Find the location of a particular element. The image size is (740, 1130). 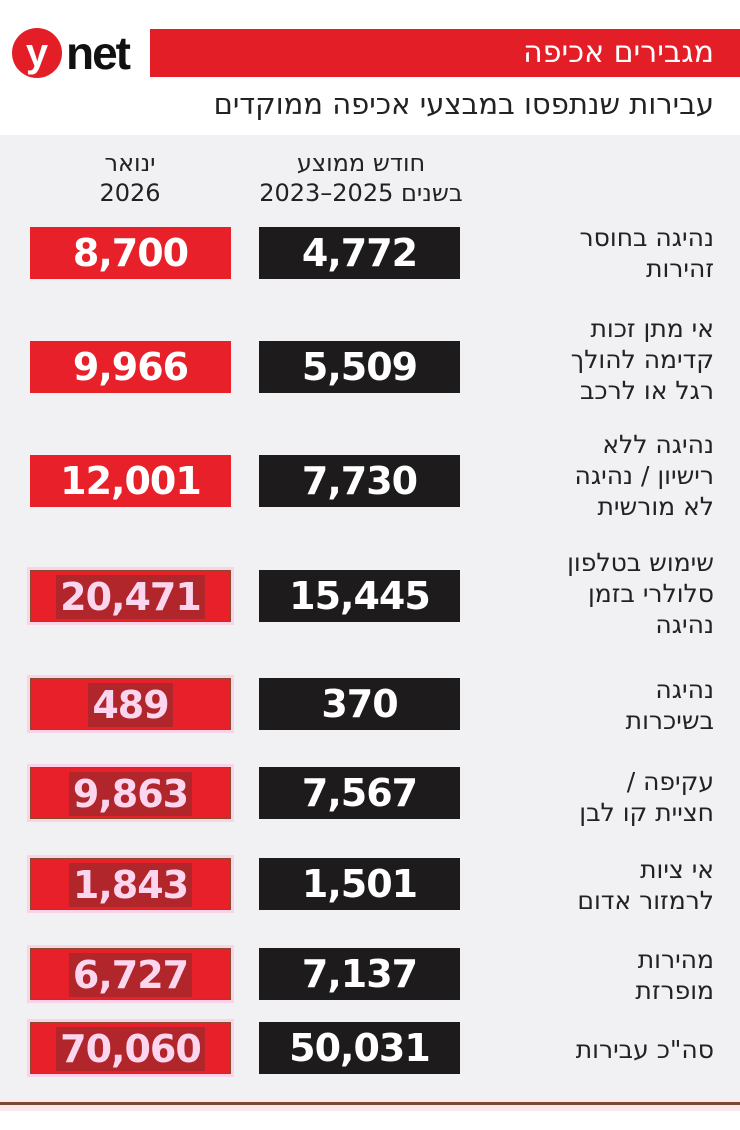

average-value-box: 370 is located at coordinates (359, 704).